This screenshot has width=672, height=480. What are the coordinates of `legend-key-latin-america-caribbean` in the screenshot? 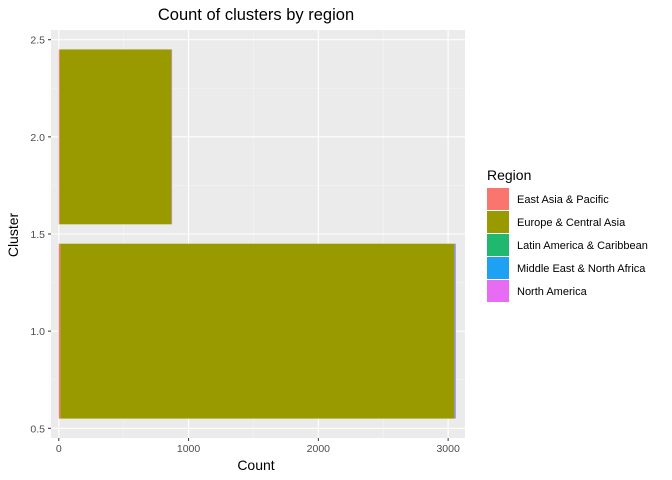 It's located at (498, 245).